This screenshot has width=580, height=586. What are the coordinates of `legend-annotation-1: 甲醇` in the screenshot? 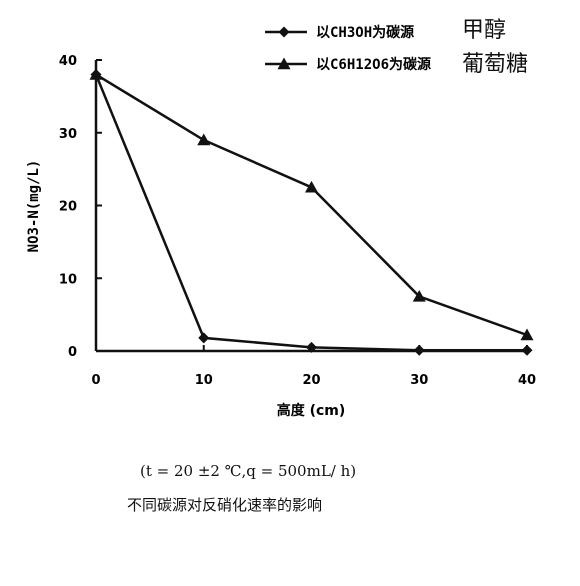 It's located at (484, 30).